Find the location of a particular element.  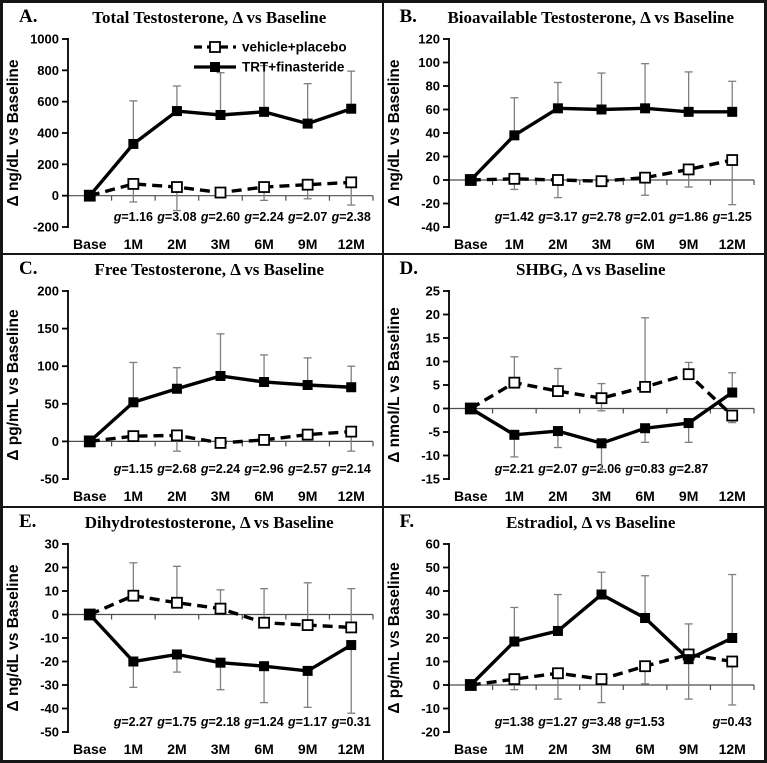

y-tick-label: 1000 is located at coordinates (44, 40).